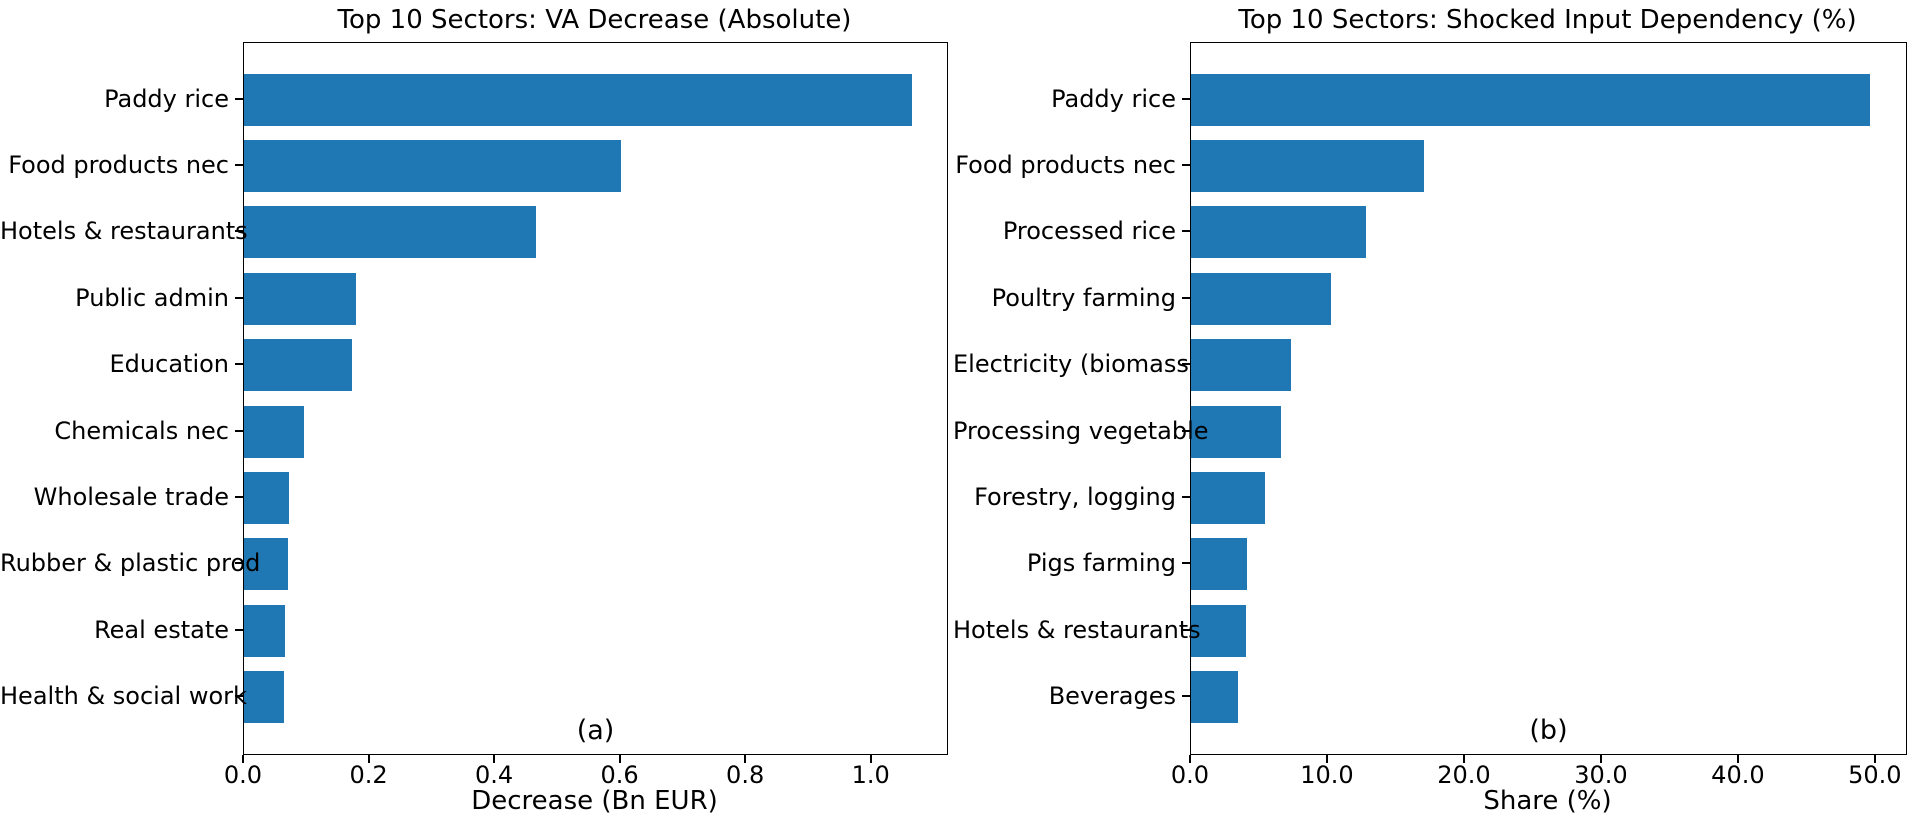 The width and height of the screenshot is (1907, 827). Describe the element at coordinates (1279, 232) in the screenshot. I see `bar-processed-rice` at that location.